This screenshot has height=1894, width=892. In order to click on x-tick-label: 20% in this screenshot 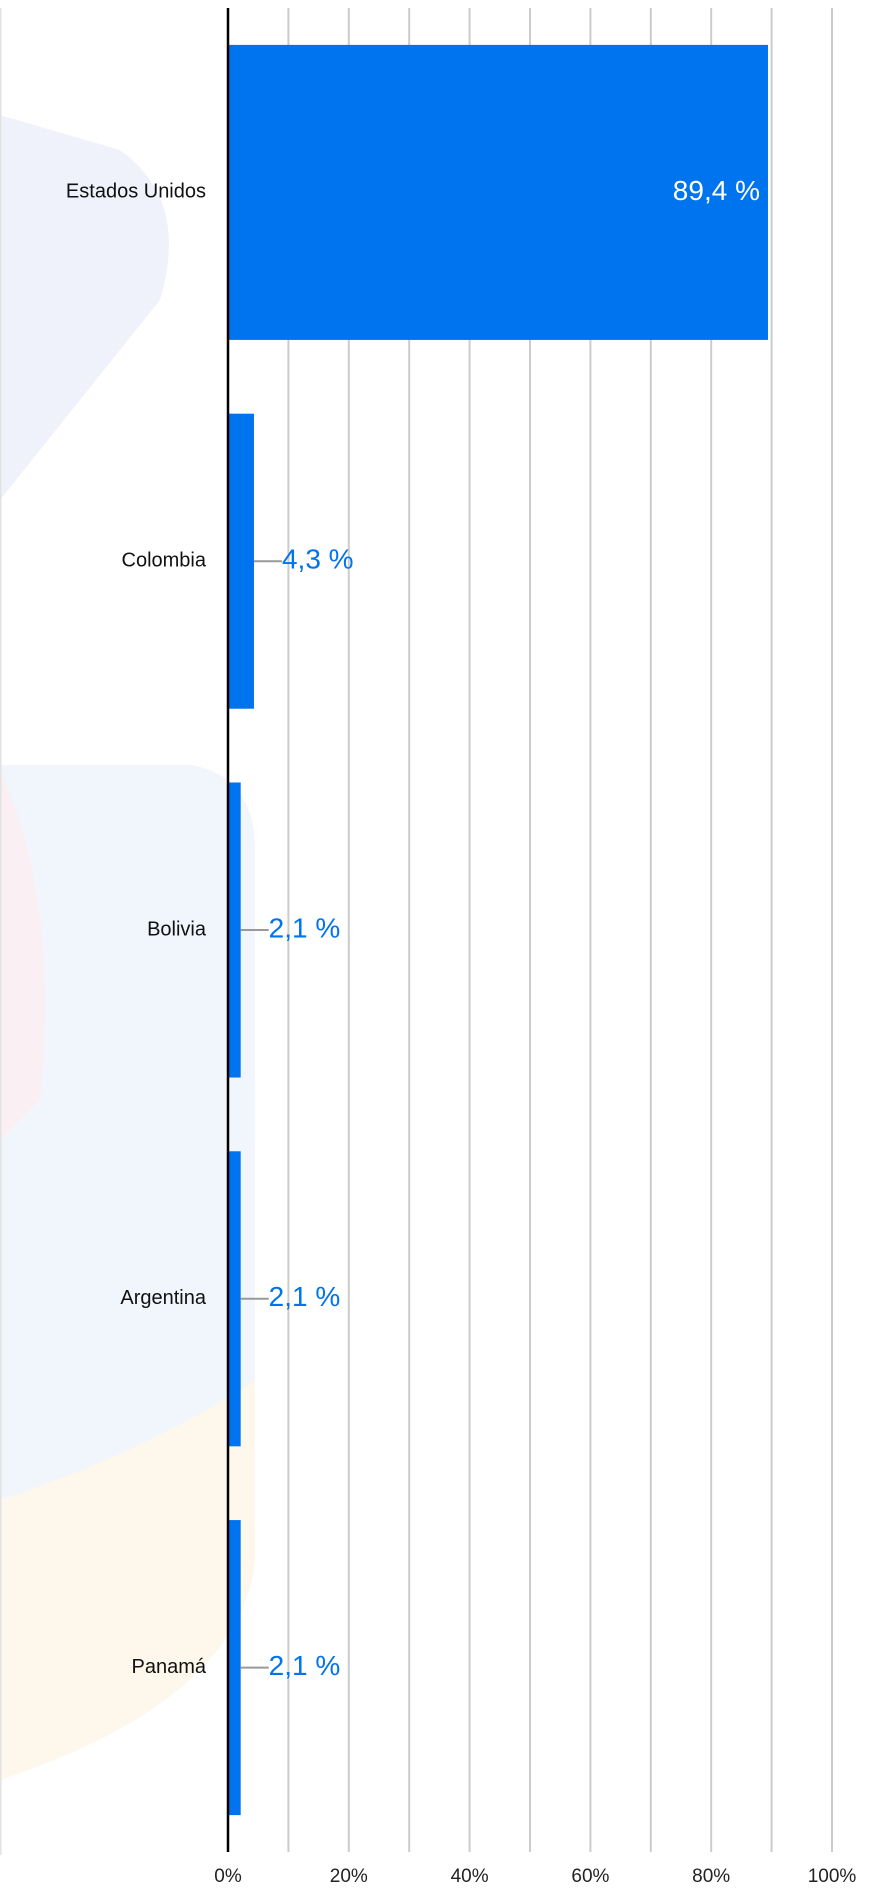, I will do `click(349, 1876)`.